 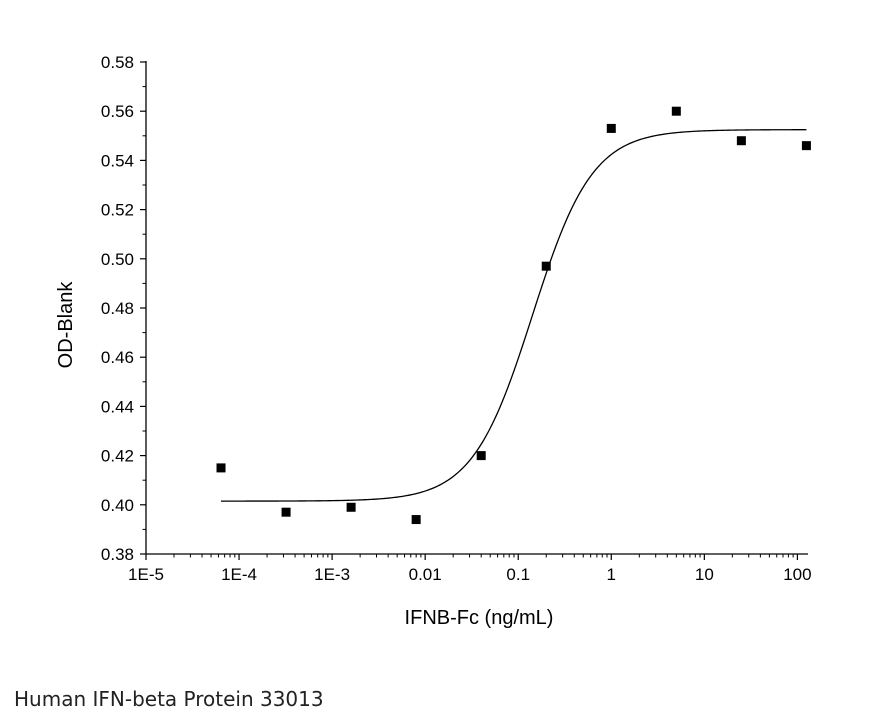 What do you see at coordinates (117, 62) in the screenshot?
I see `y-tick-label: 0.58` at bounding box center [117, 62].